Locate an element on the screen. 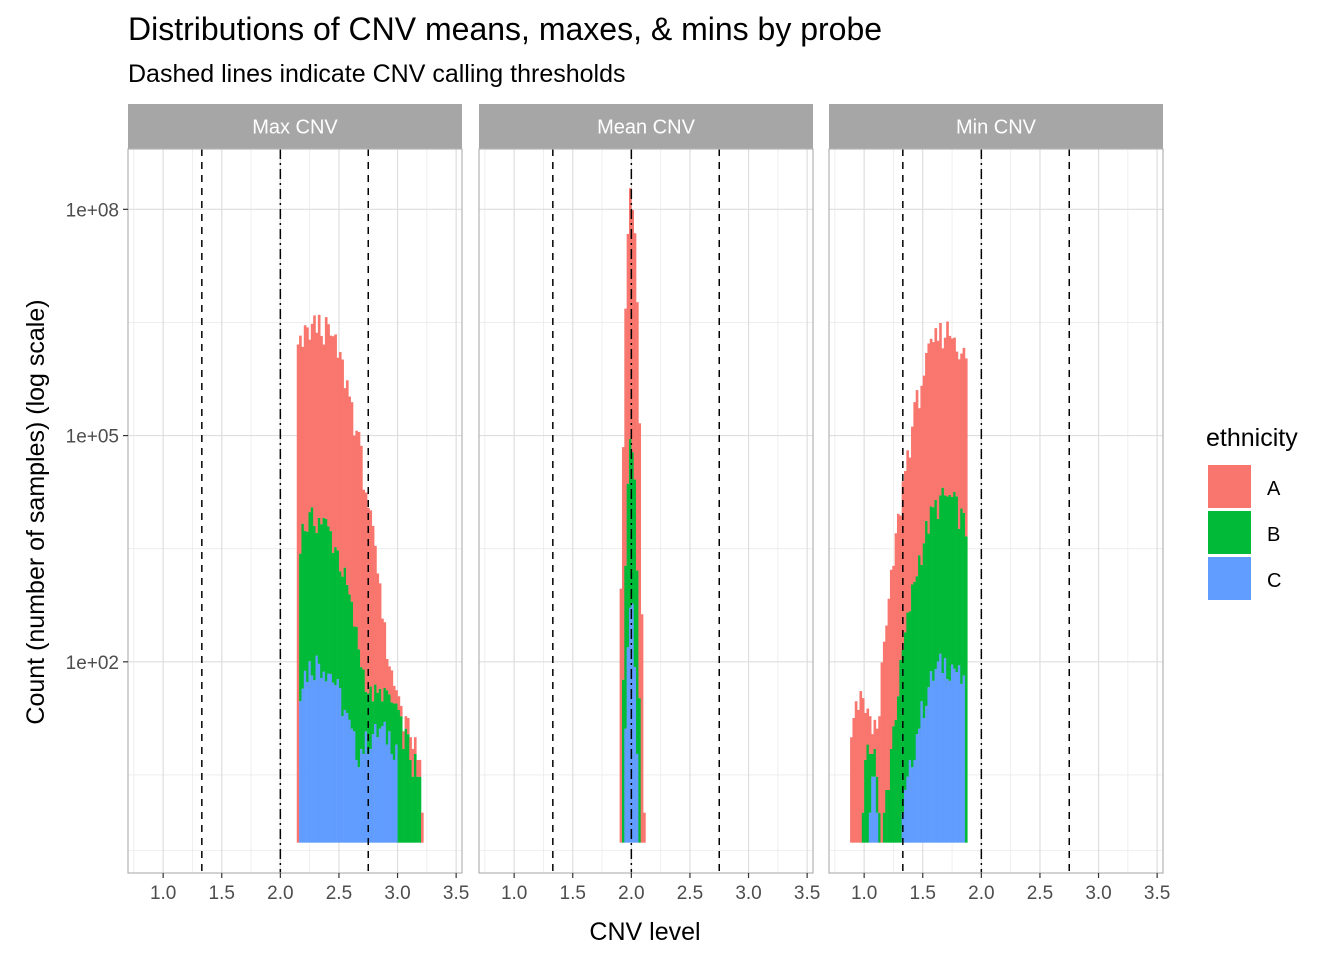 The width and height of the screenshot is (1344, 960). facet-strip-label: Mean CNV is located at coordinates (646, 128).